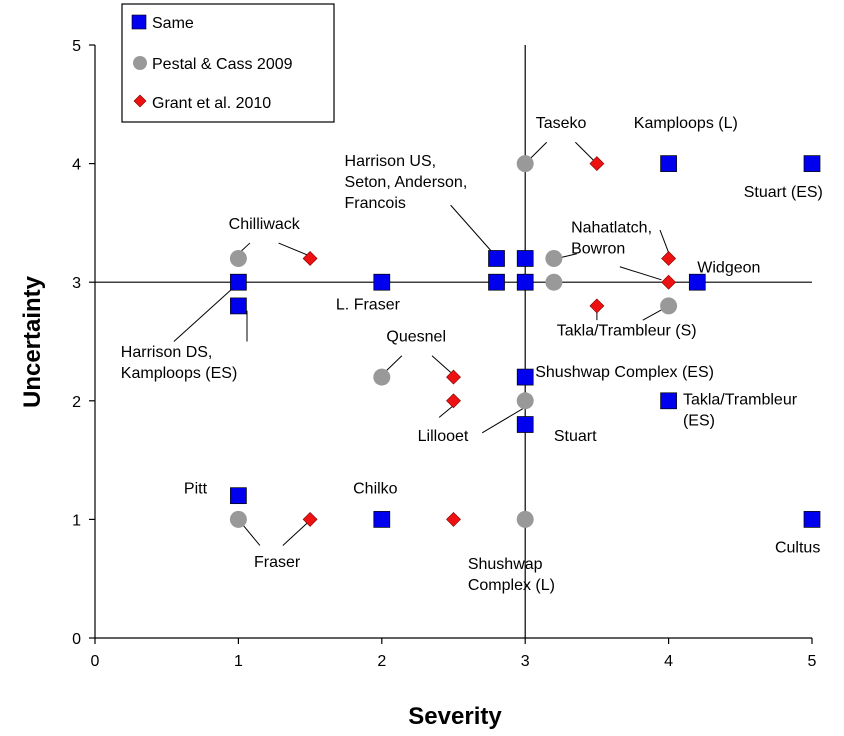 This screenshot has width=844, height=736. Describe the element at coordinates (627, 331) in the screenshot. I see `annotation-line: Takla/Trambleur (S)` at that location.